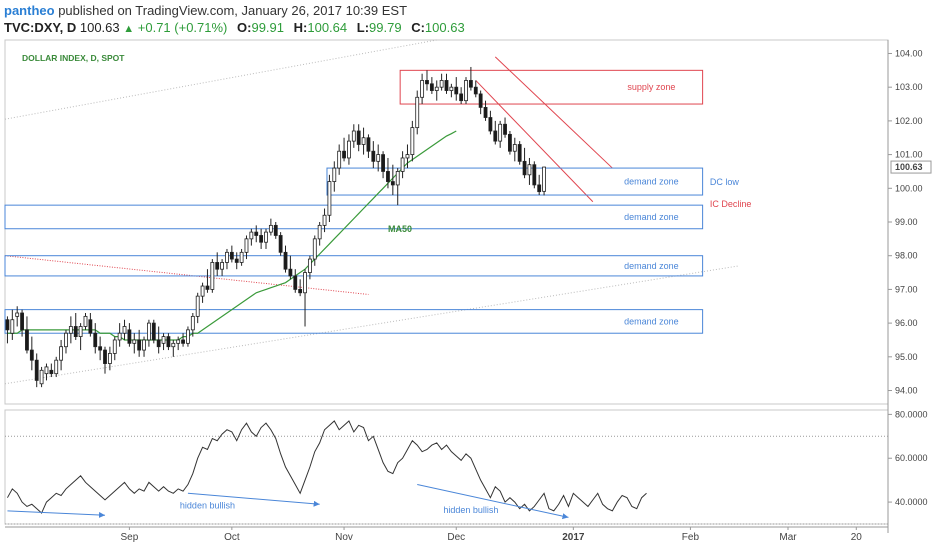 The width and height of the screenshot is (932, 550). Describe the element at coordinates (911, 502) in the screenshot. I see `rsi-tick-label: 40.0000` at that location.